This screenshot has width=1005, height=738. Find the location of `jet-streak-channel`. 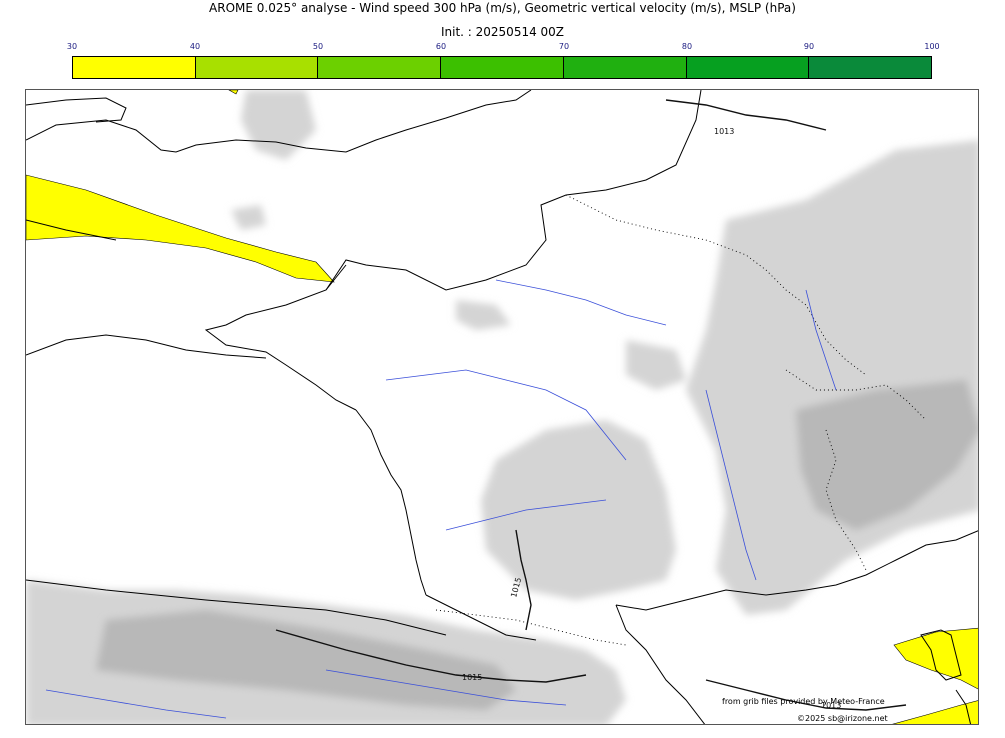

jet-streak-channel is located at coordinates (180, 228).